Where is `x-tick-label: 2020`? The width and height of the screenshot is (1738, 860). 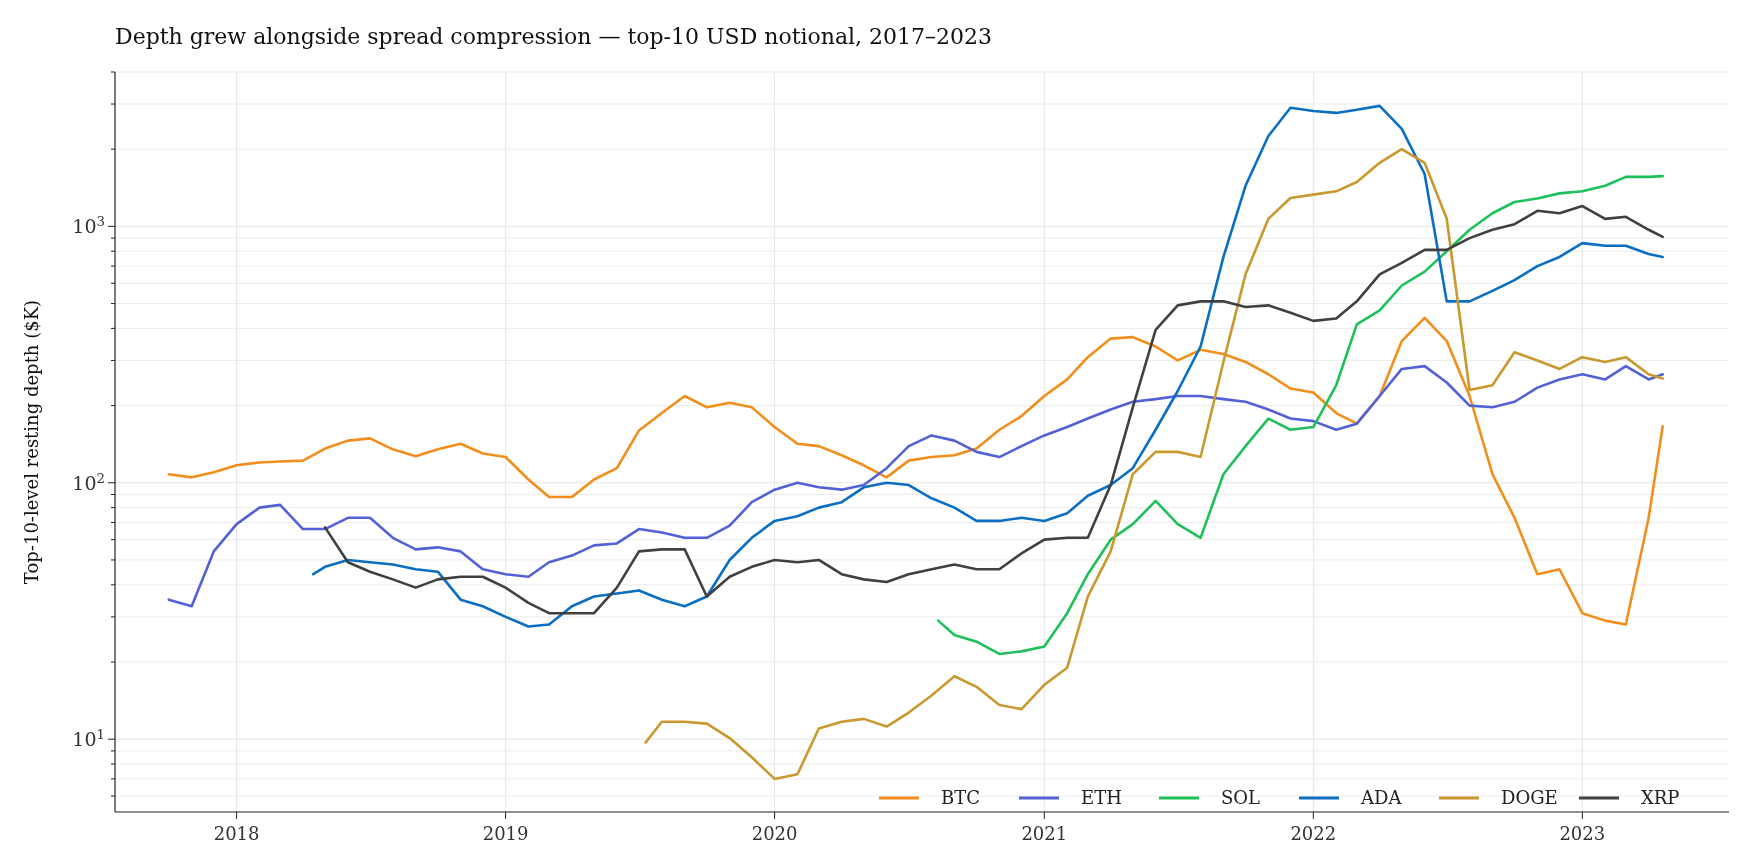 x-tick-label: 2020 is located at coordinates (774, 833).